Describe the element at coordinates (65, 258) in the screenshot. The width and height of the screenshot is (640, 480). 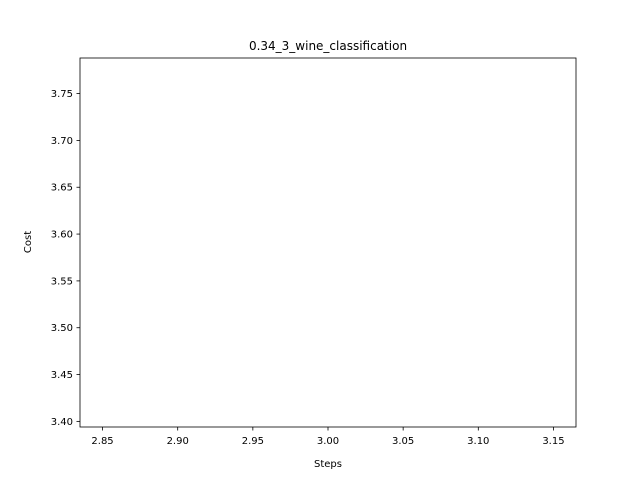
I see `y-axis-ticks: 3.40 3.45 3.50 3.55 3.60 3.65 3.70 3.75` at that location.